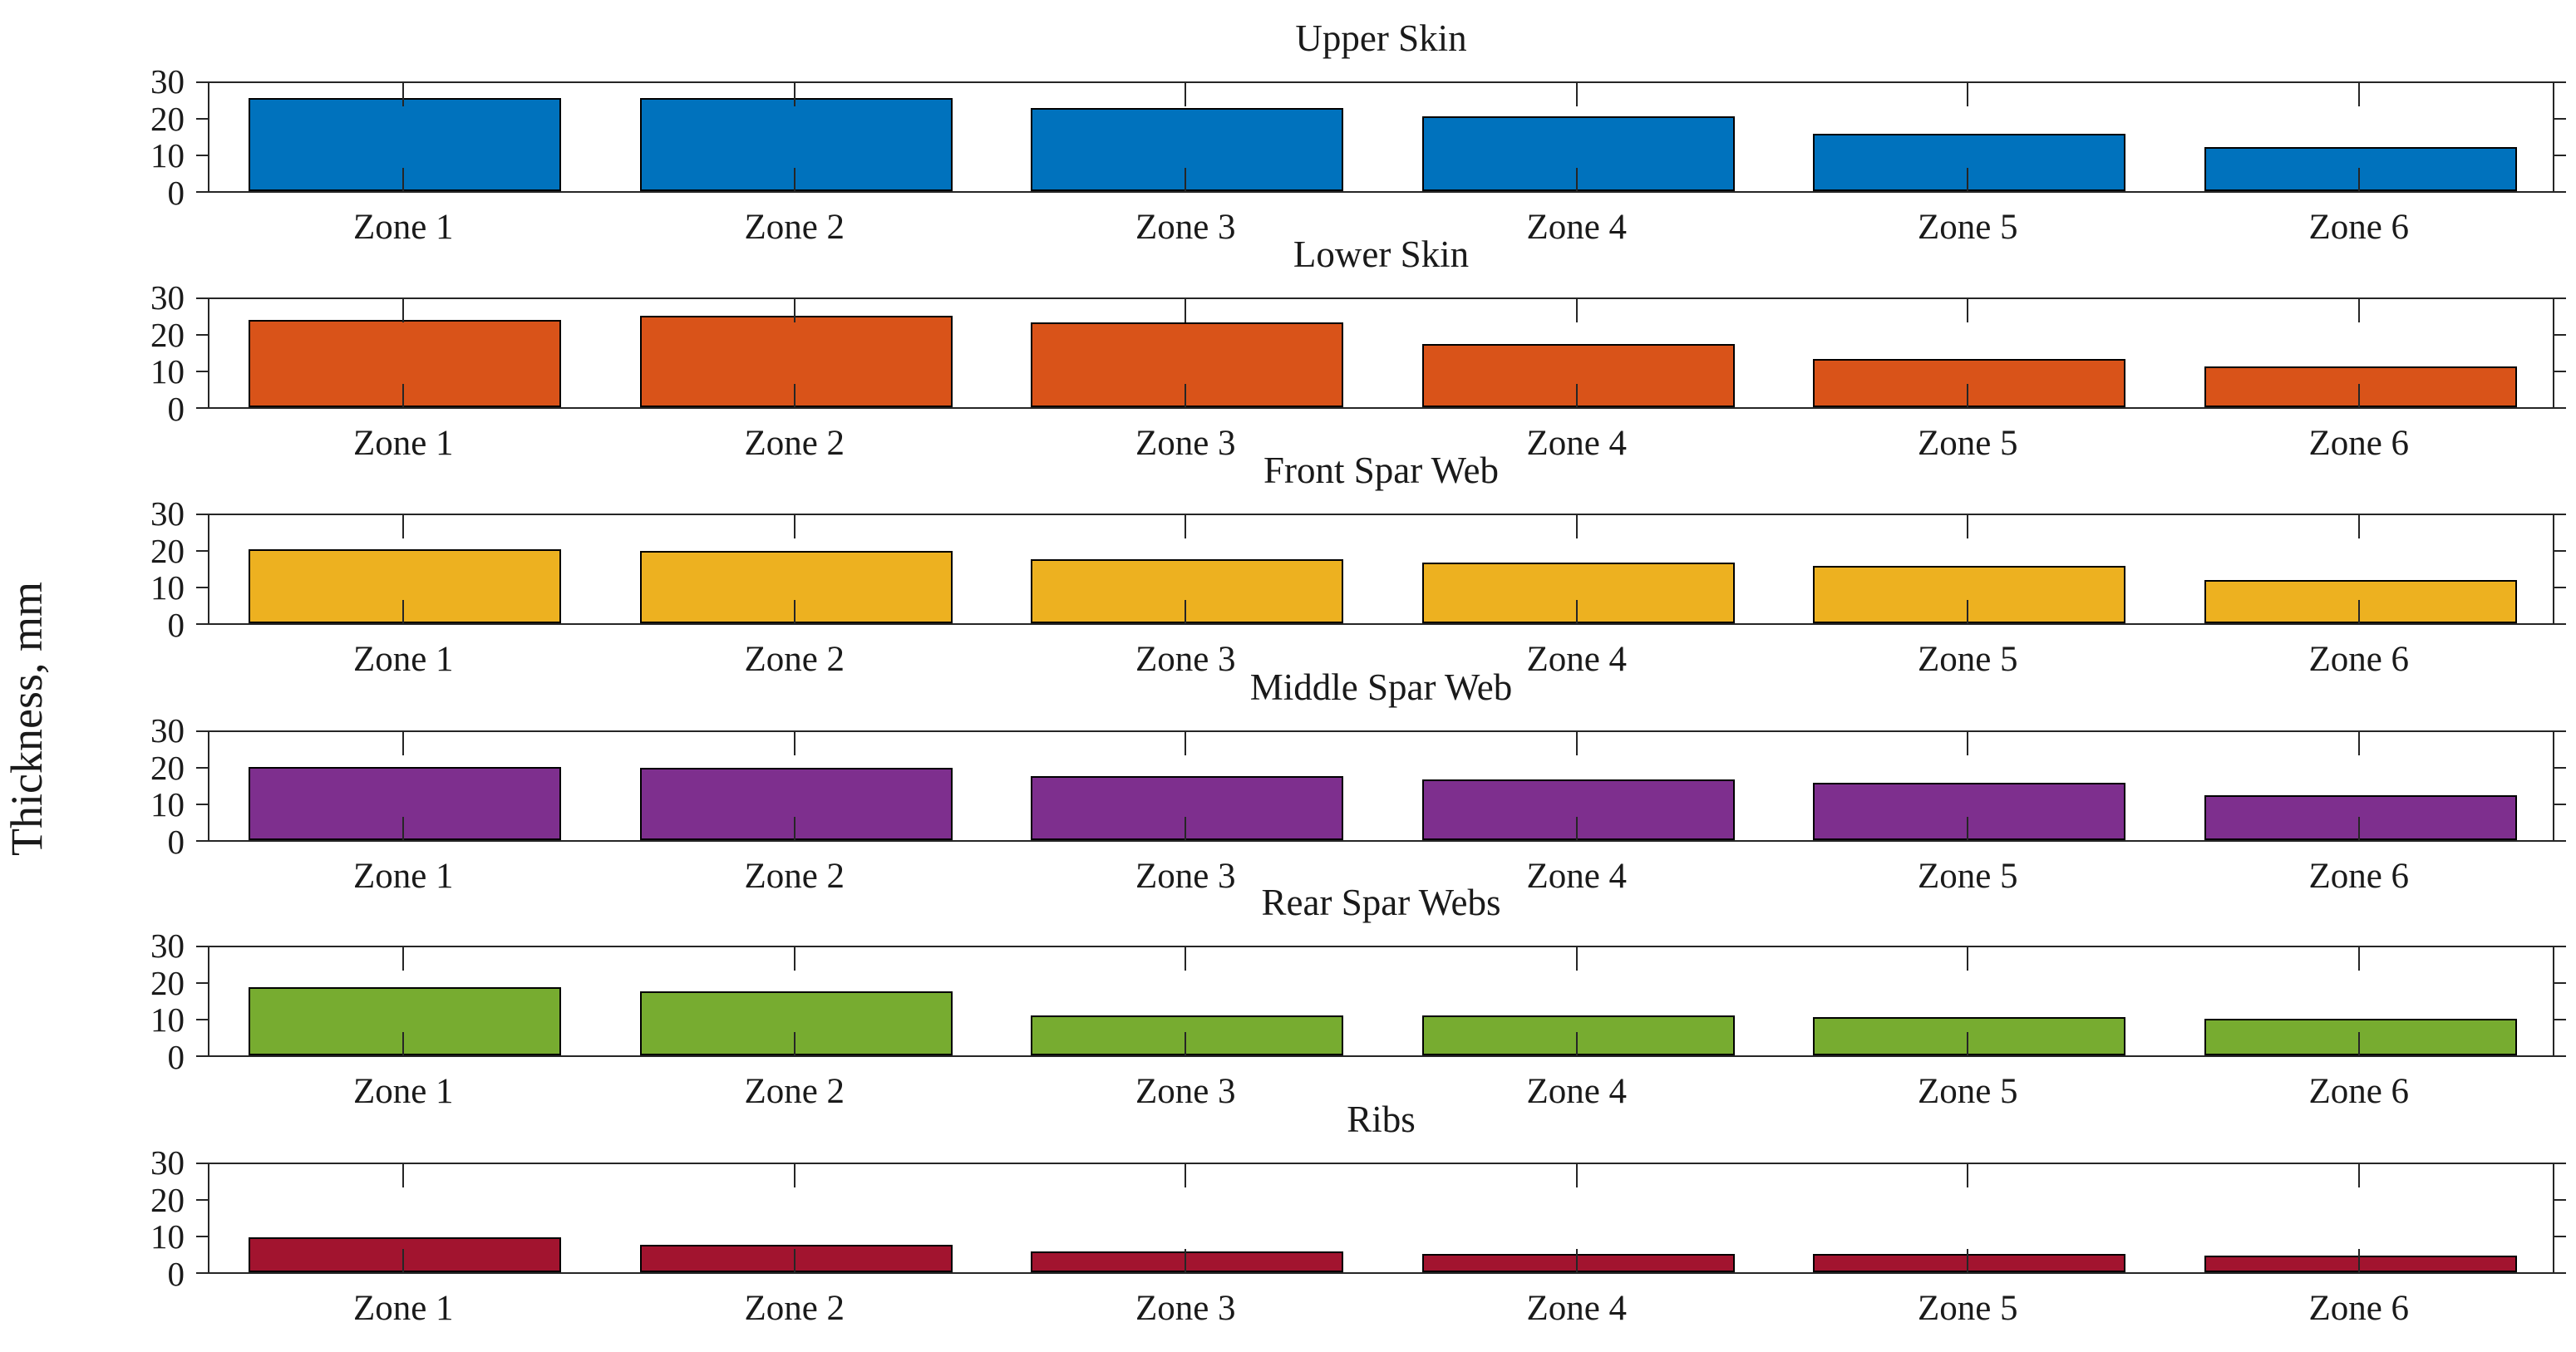 The width and height of the screenshot is (2576, 1352). I want to click on subplot-title: Ribs, so click(1381, 1119).